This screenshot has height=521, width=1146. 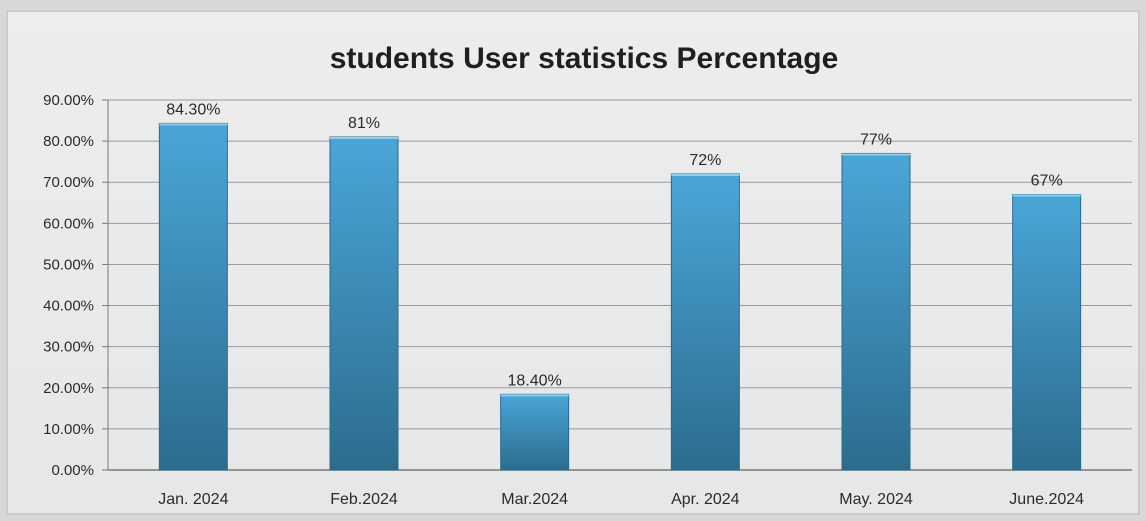 I want to click on data-label: 77%, so click(x=876, y=139).